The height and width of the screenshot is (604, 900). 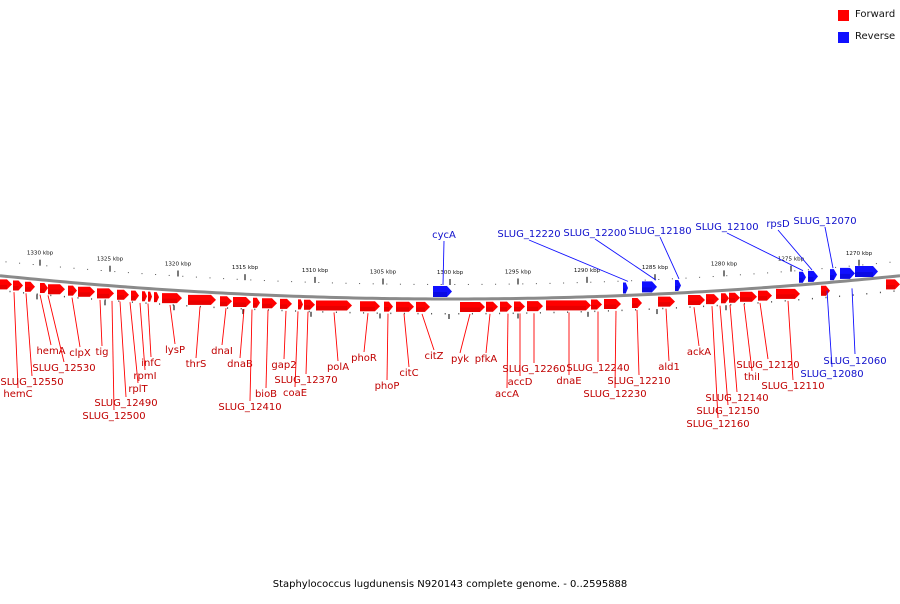 I want to click on forward-gene-label: SLUG_12370, so click(x=305, y=380).